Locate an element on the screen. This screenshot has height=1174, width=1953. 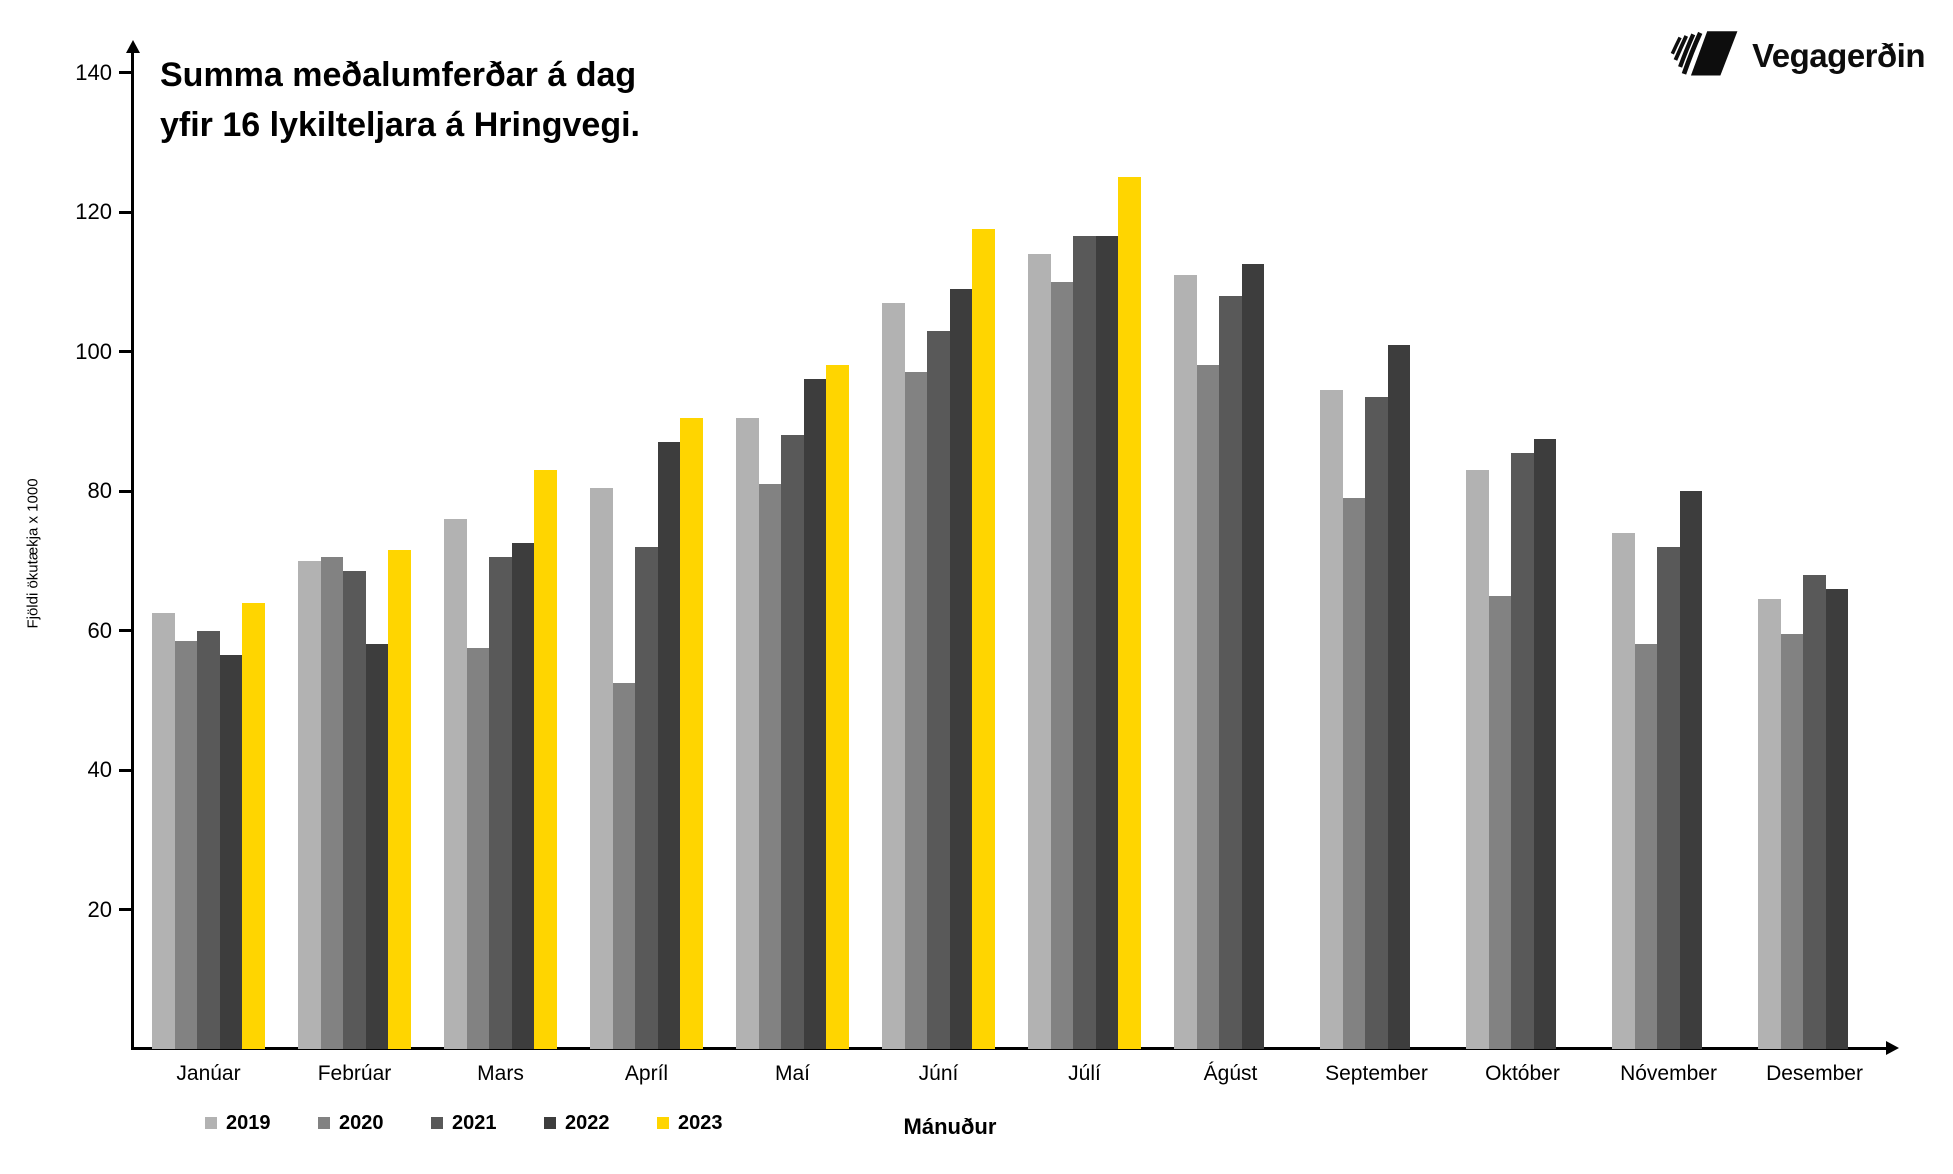
bar-apríl-2021 is located at coordinates (646, 797).